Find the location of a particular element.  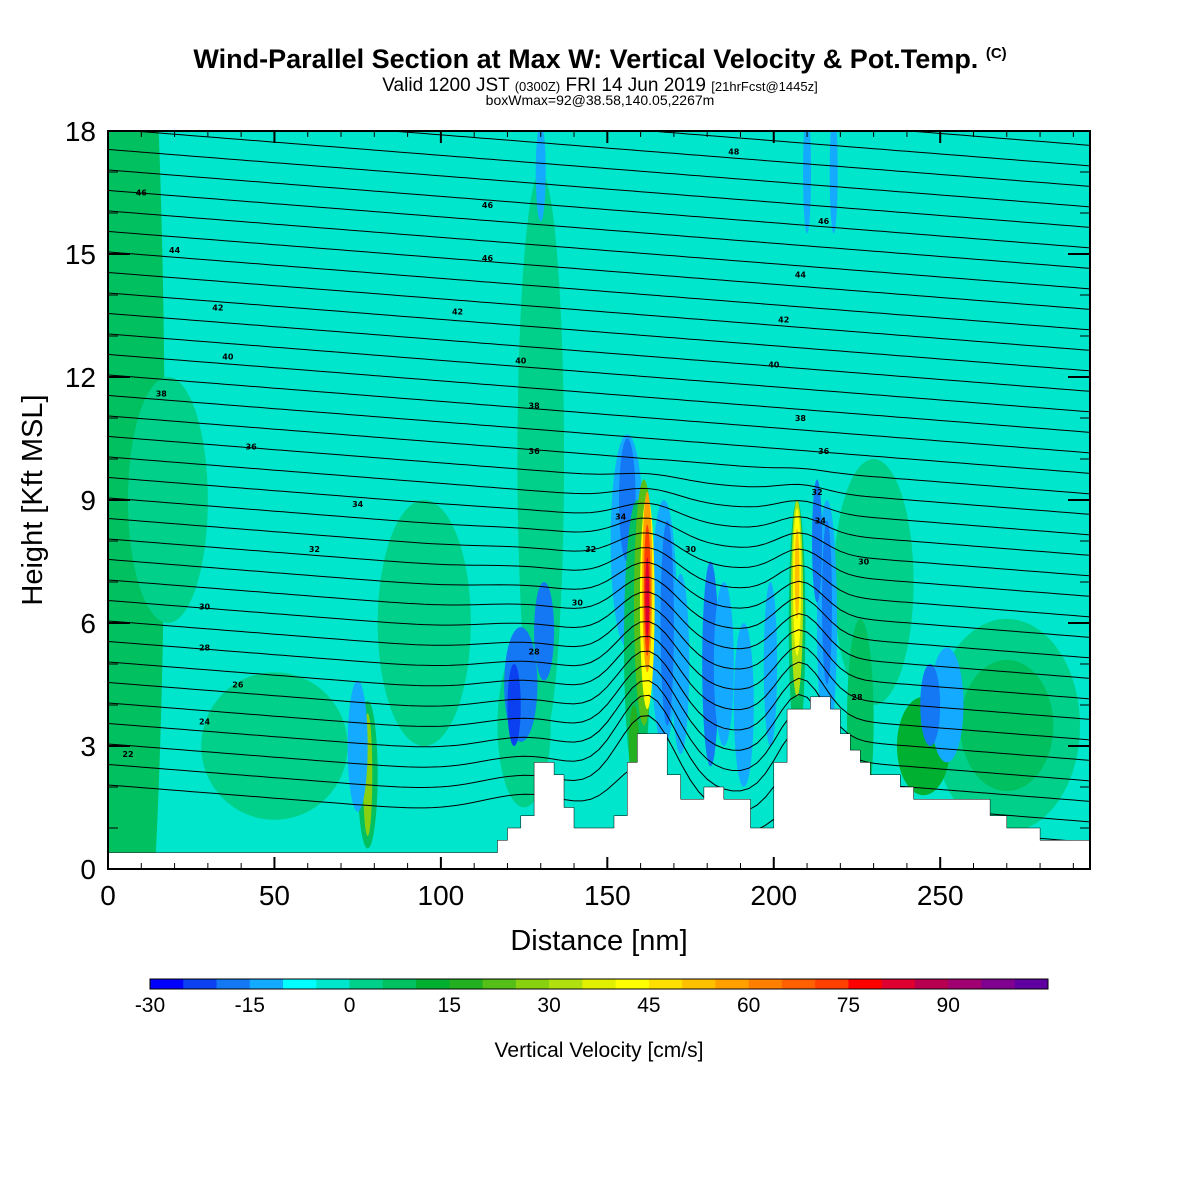

colorbar-tick-label: 60 is located at coordinates (748, 1005).